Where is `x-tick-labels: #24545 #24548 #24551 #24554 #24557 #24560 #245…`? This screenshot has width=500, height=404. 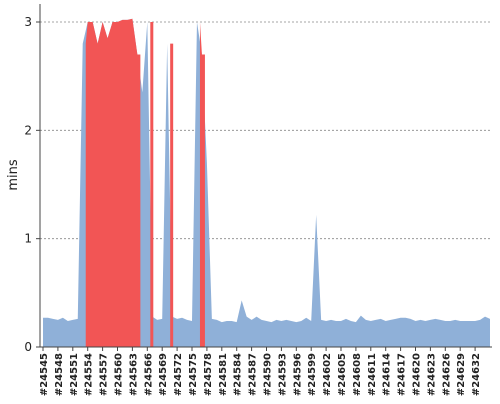 x-tick-labels: #24545 #24548 #24551 #24554 #24557 #24560 #245… is located at coordinates (260, 371).